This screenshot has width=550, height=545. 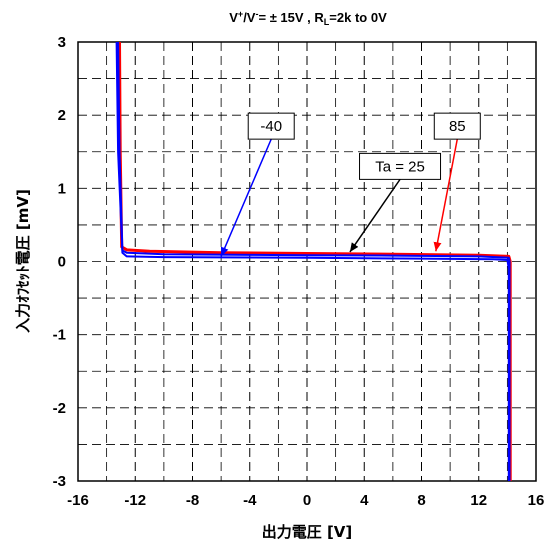 What do you see at coordinates (62, 262) in the screenshot?
I see `y-tick-label: 0` at bounding box center [62, 262].